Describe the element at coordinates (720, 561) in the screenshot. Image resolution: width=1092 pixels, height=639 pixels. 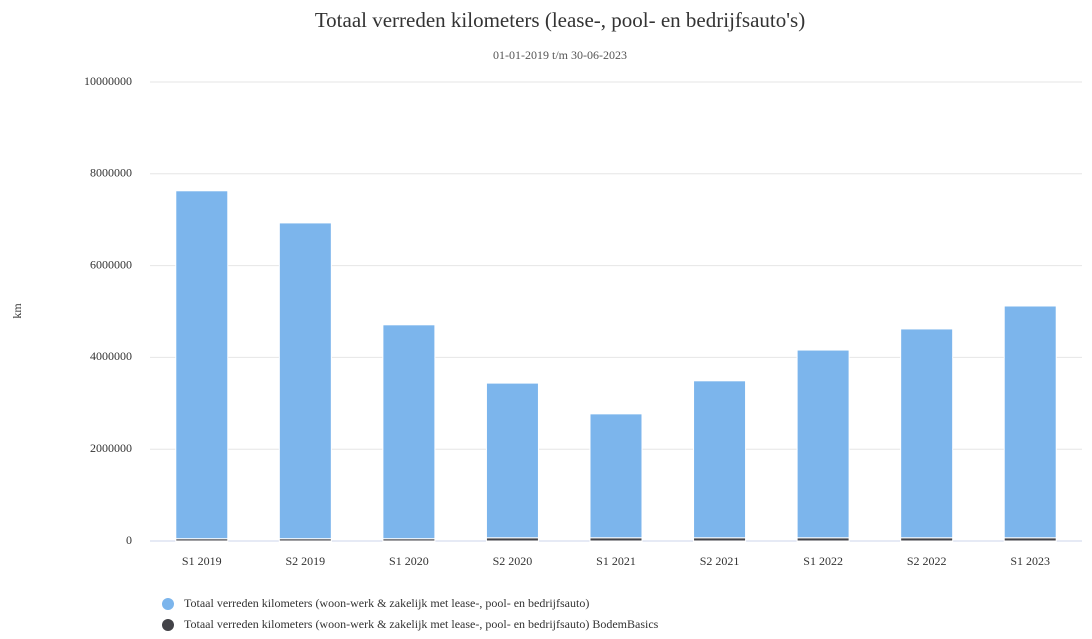
I see `x-tick-label: S2 2021` at that location.